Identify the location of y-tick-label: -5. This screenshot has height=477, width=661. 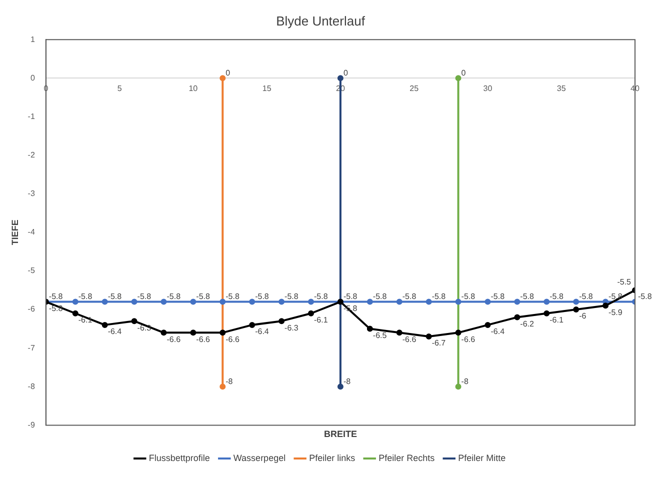
(32, 271).